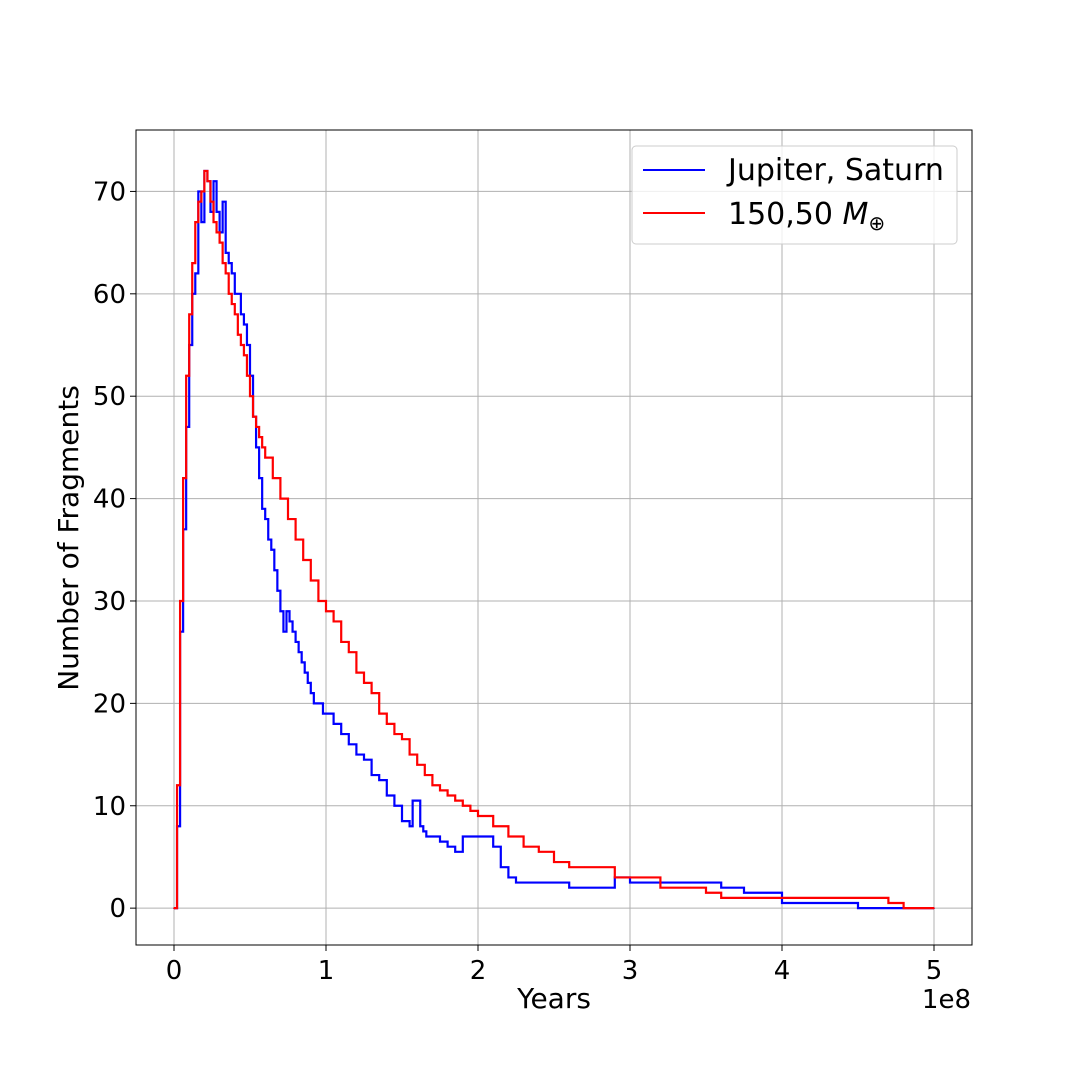 The width and height of the screenshot is (1080, 1080). What do you see at coordinates (835, 170) in the screenshot?
I see `legend-label-jupiter-saturn: Jupiter, Saturn` at bounding box center [835, 170].